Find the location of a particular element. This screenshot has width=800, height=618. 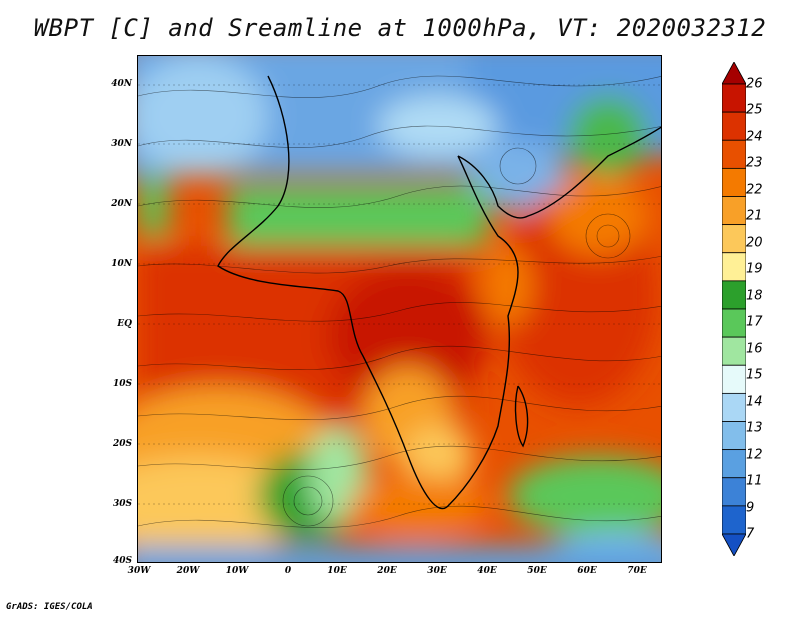

colorbar-label: 22 is located at coordinates (754, 190).